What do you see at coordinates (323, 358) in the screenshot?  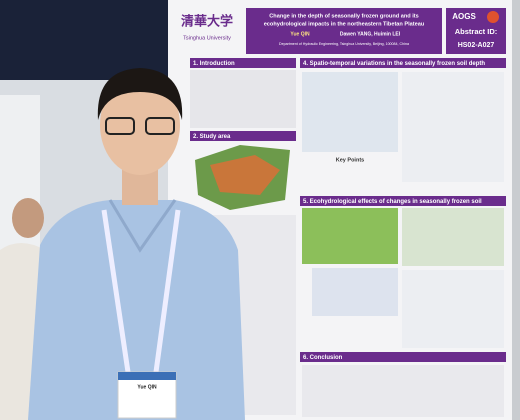 I see `section-title: 6. Conclusion` at bounding box center [323, 358].